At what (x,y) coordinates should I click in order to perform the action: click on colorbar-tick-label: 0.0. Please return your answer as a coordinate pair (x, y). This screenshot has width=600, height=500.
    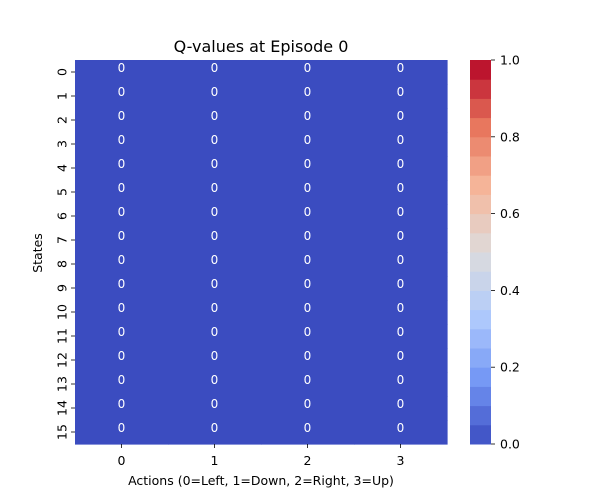
    Looking at the image, I should click on (510, 444).